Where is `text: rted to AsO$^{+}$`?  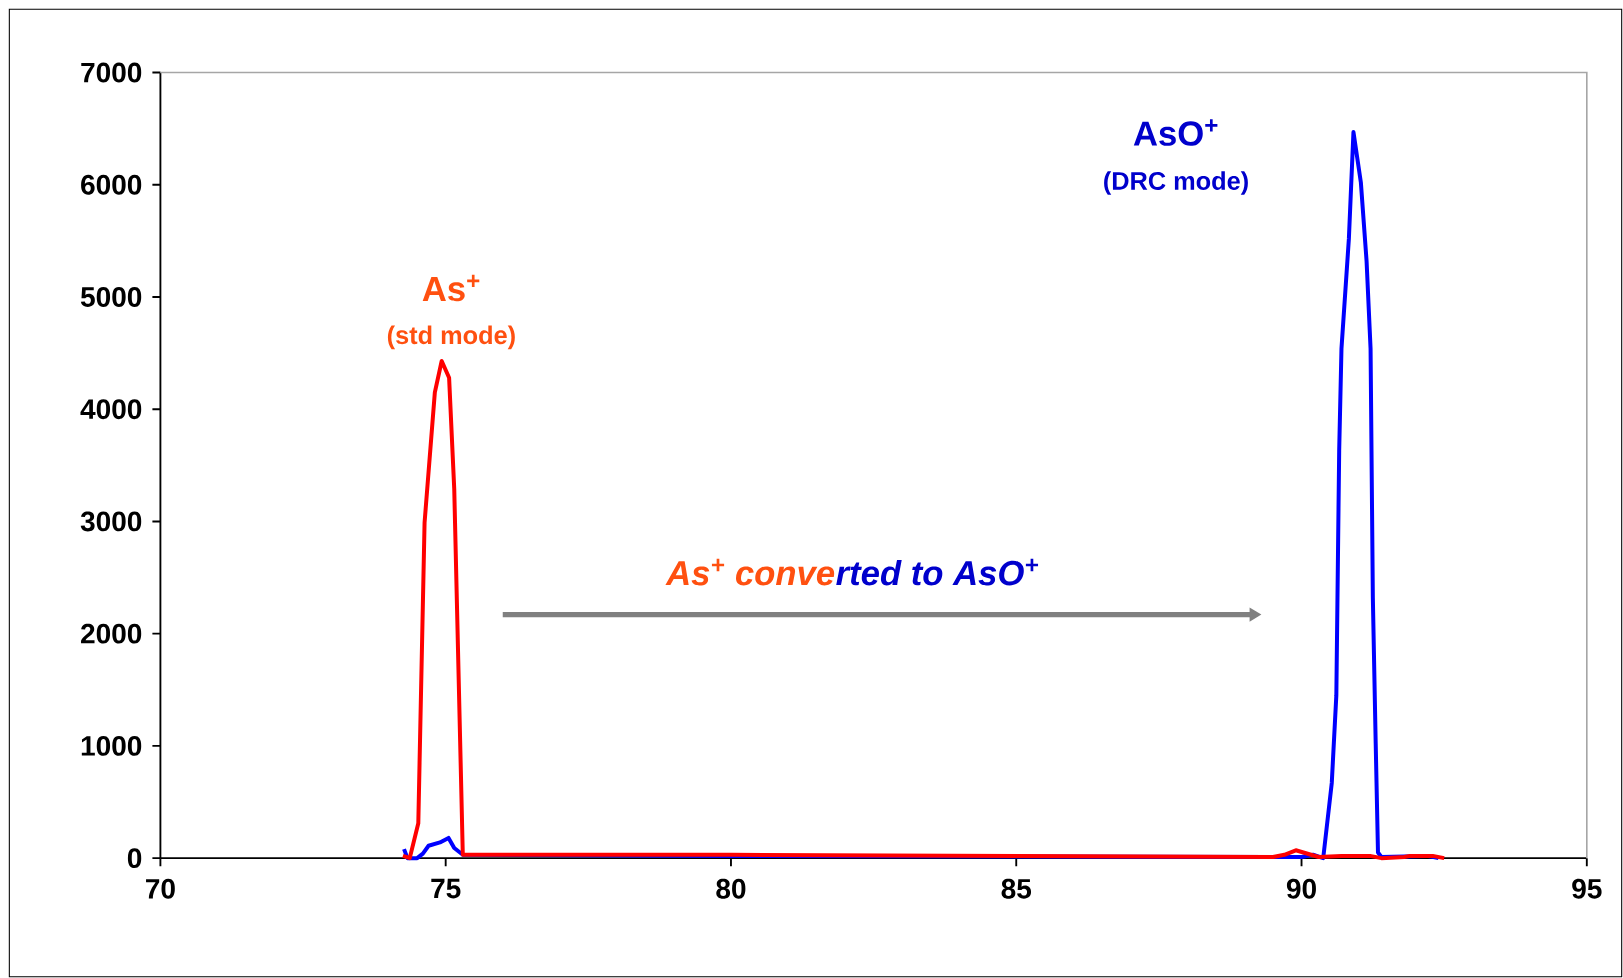
text: rted to AsO$^{+}$ is located at coordinates (937, 572).